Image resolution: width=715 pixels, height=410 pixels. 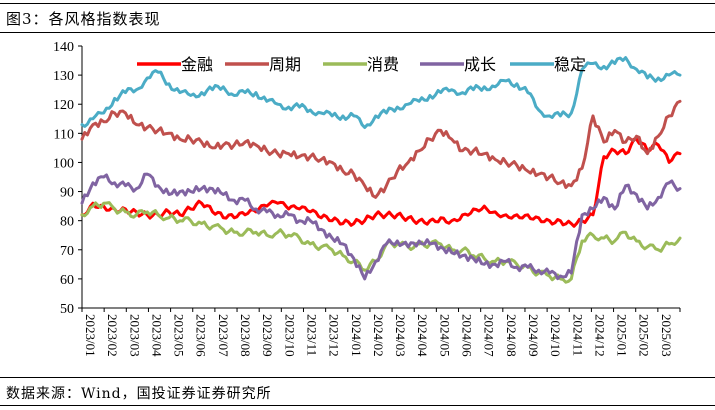 I want to click on x-tick-label: 2023/06, so click(x=201, y=335).